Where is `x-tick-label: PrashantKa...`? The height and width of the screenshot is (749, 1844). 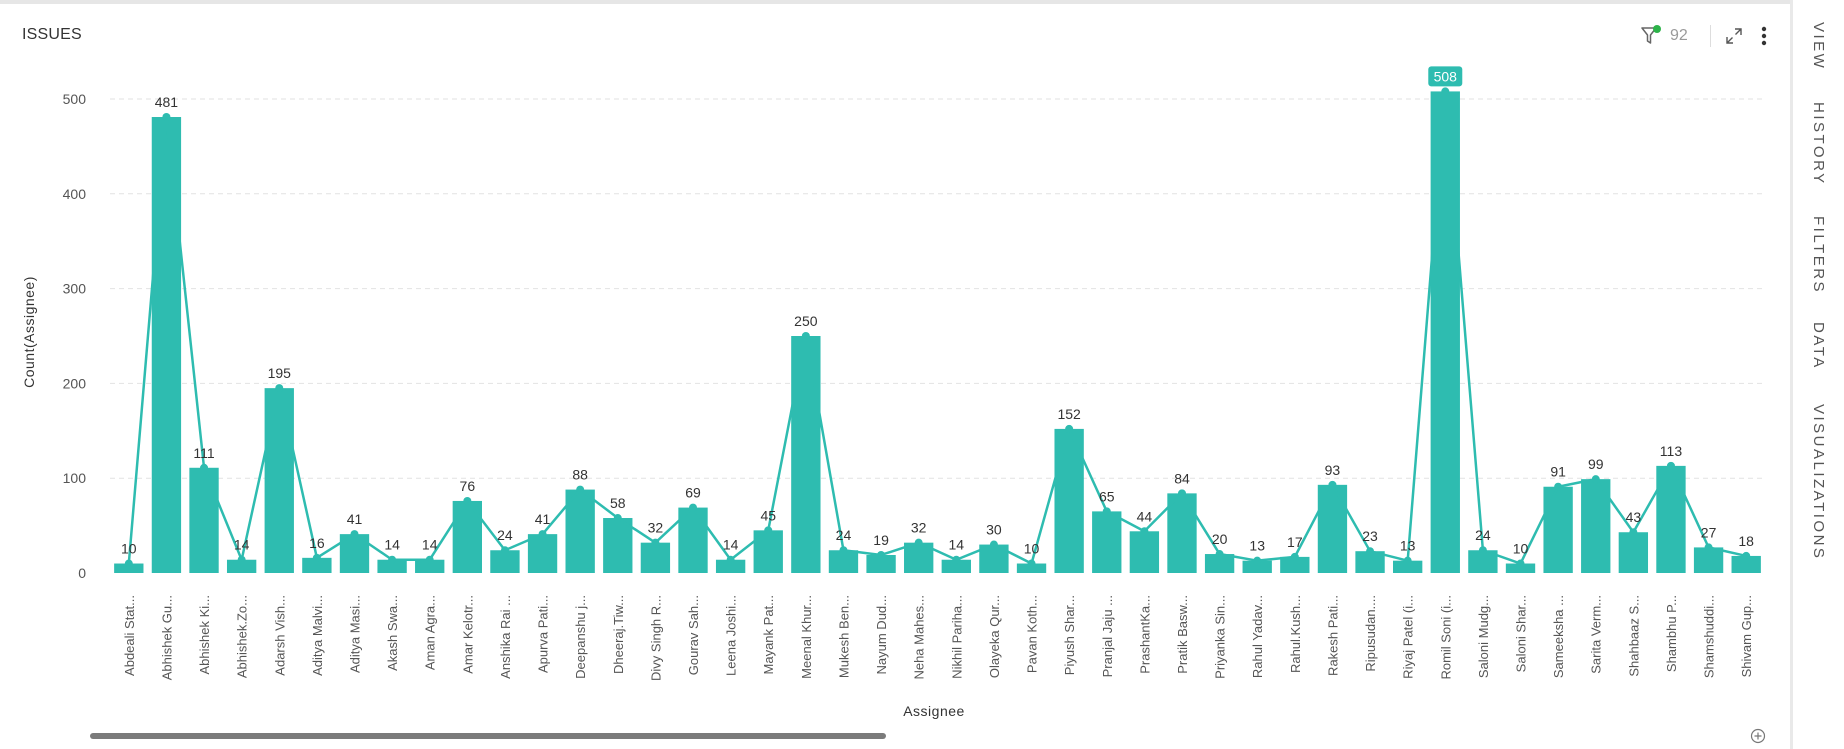 x-tick-label: PrashantKa... is located at coordinates (1144, 634).